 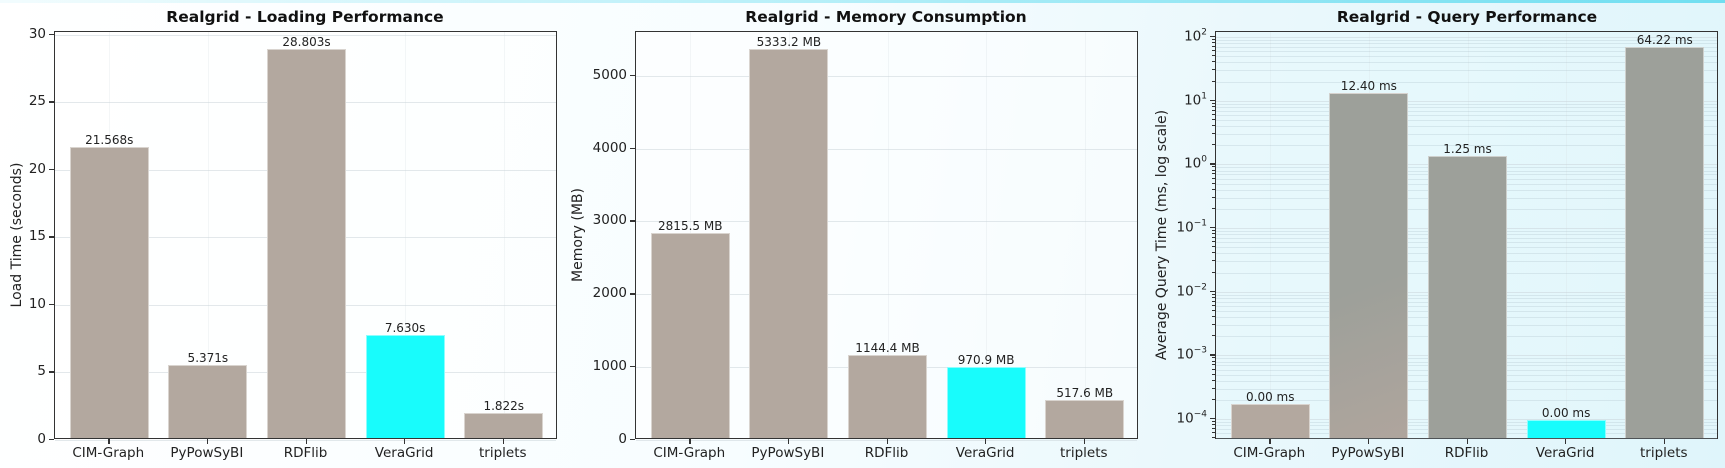 What do you see at coordinates (37, 168) in the screenshot?
I see `y-tick-label: 20` at bounding box center [37, 168].